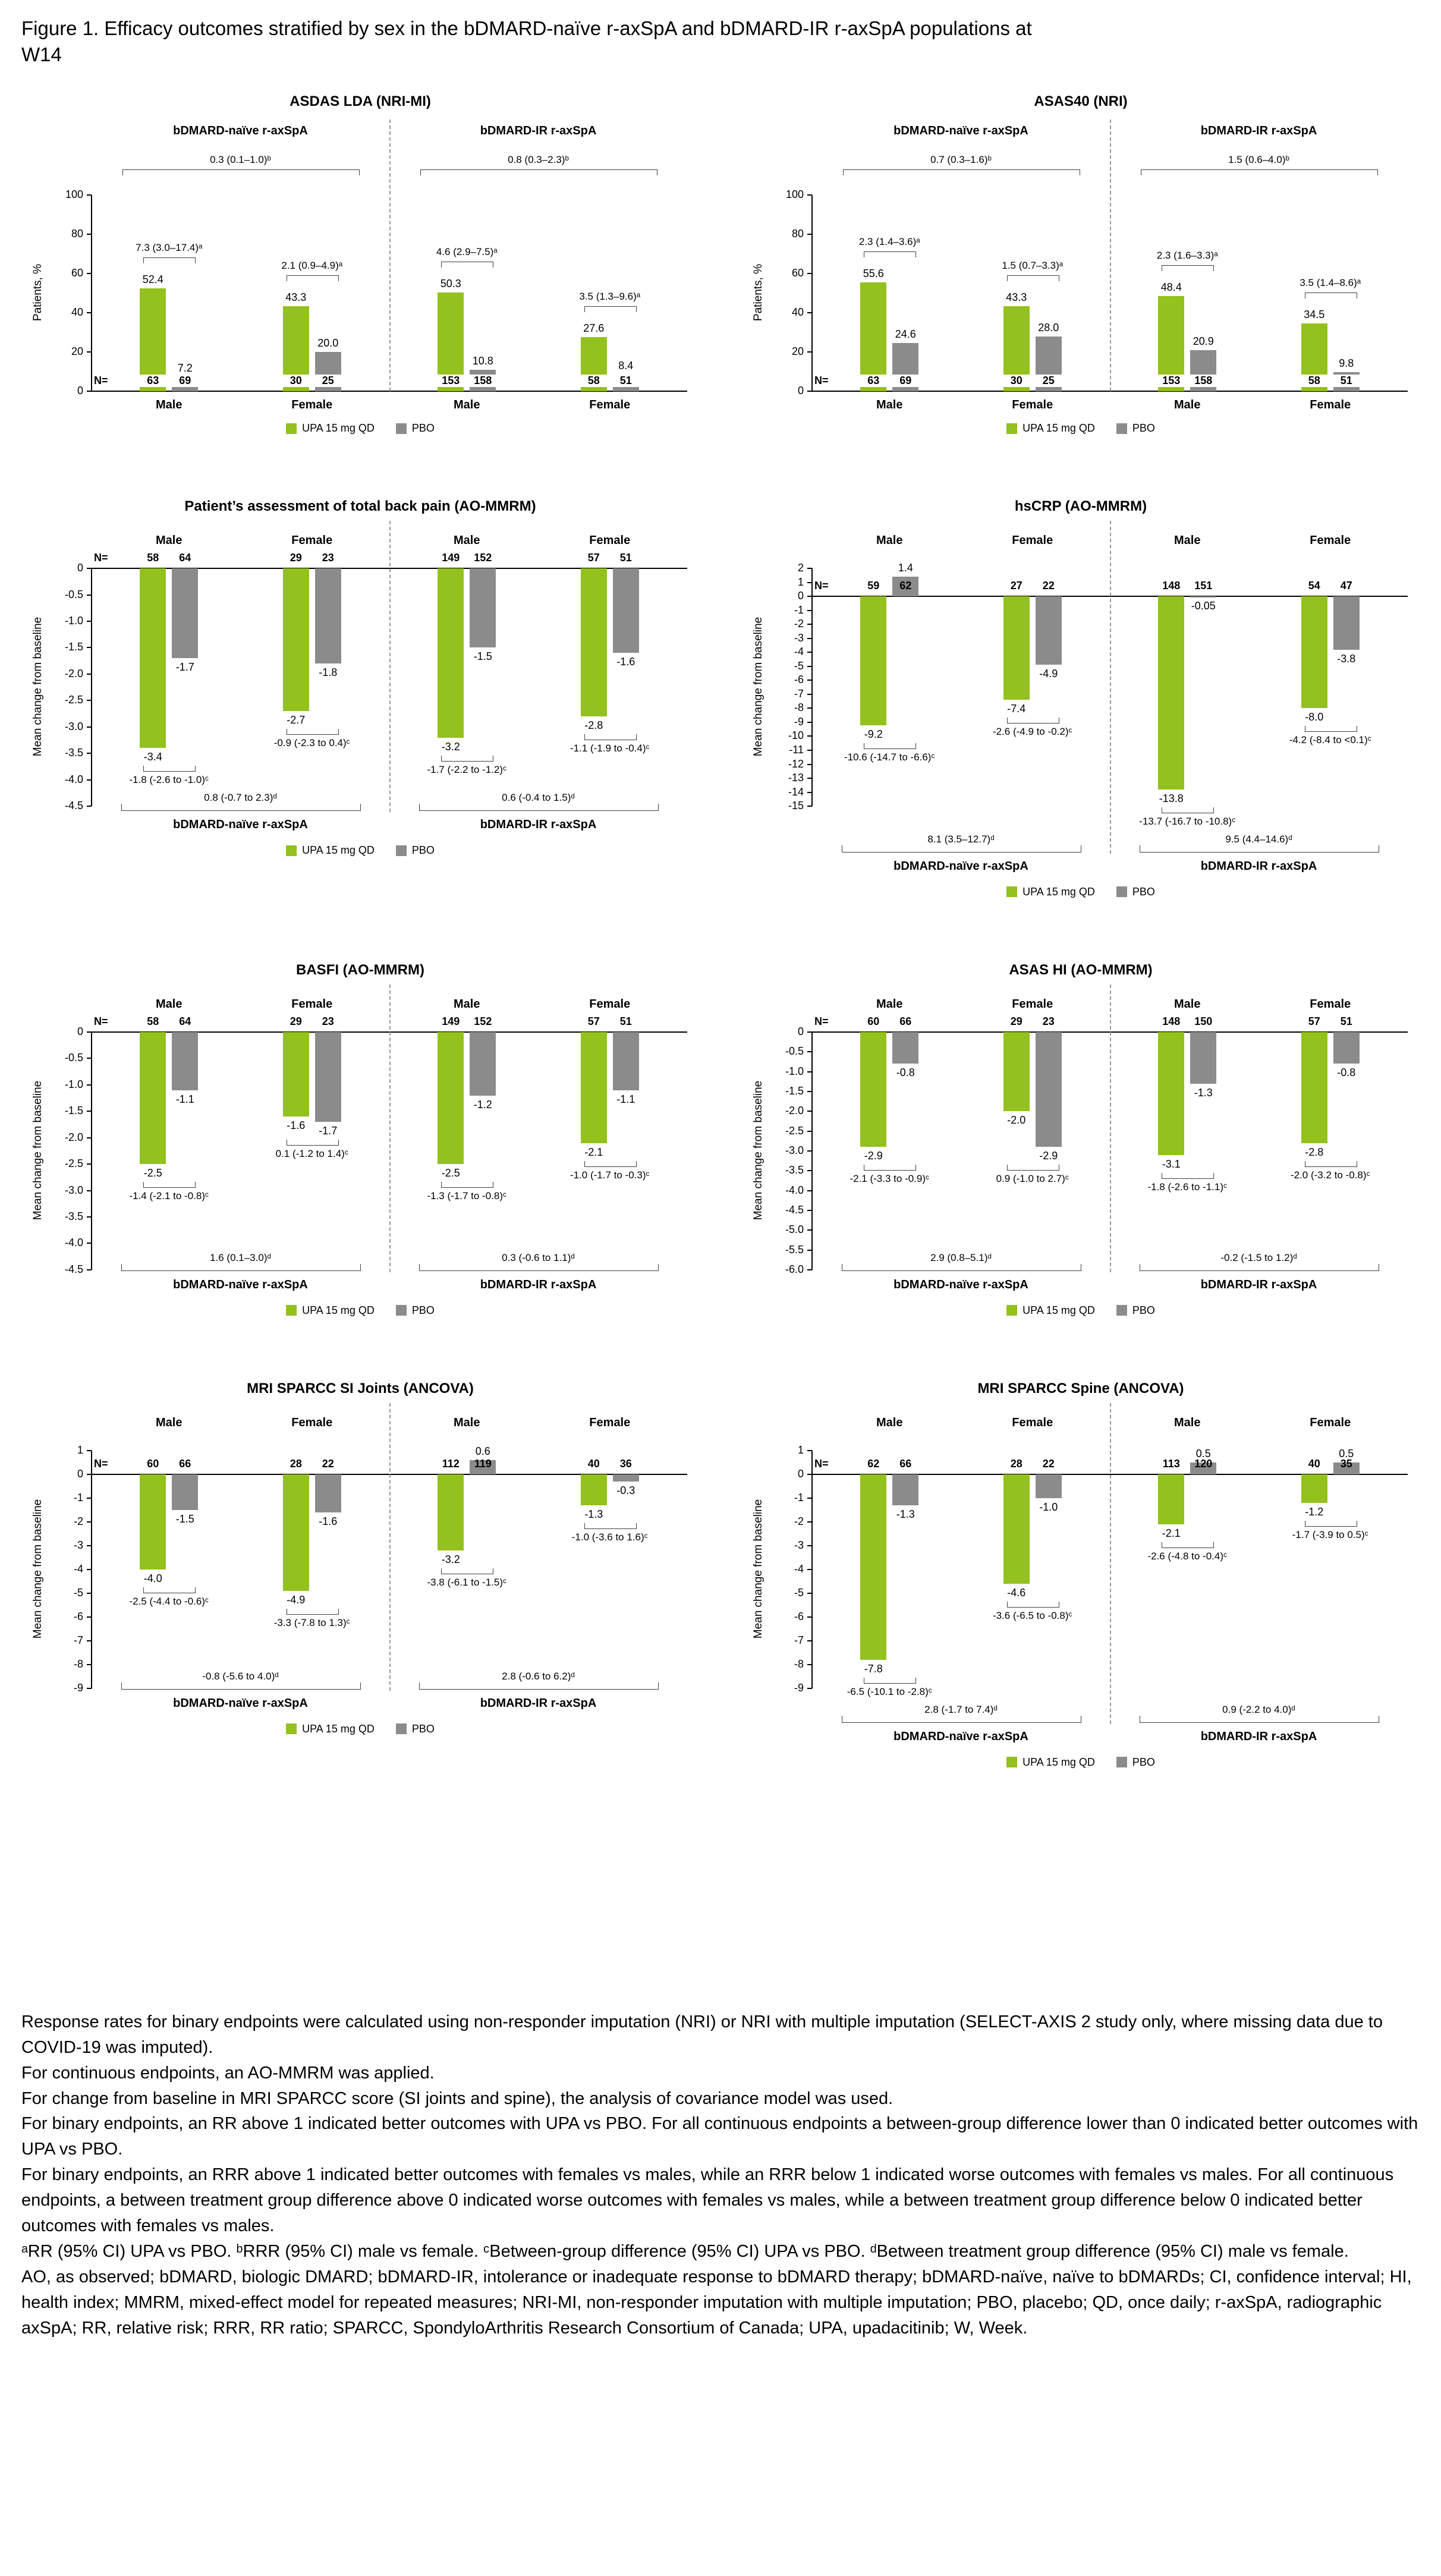 This screenshot has height=2576, width=1441. I want to click on y-axis-label: Mean change from baseline, so click(38, 1150).